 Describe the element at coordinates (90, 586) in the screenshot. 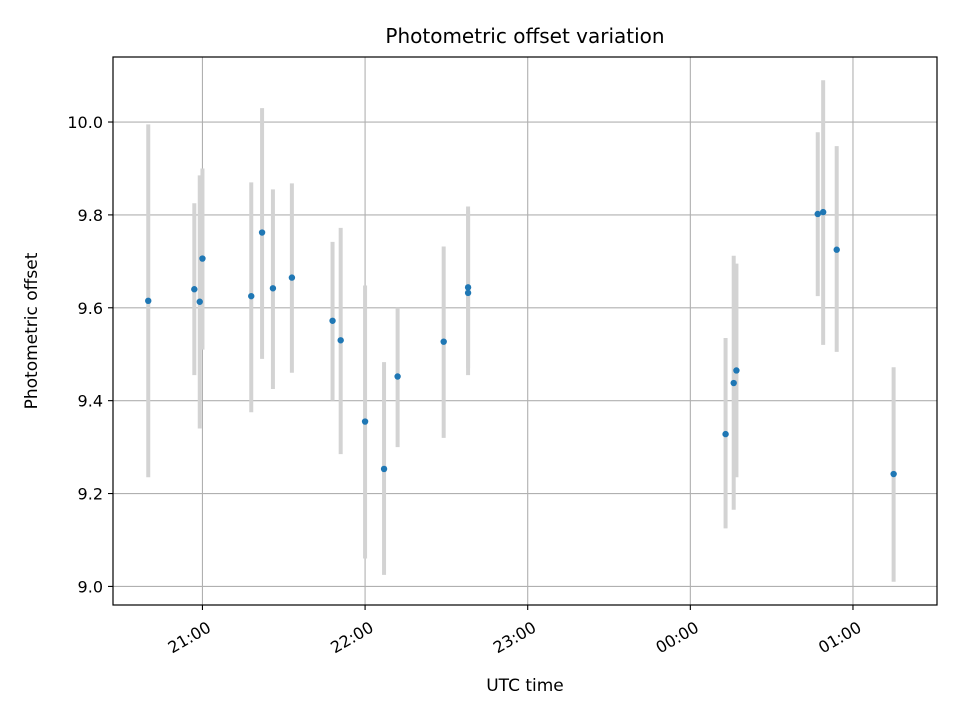

I see `y-tick-label: 9.0` at that location.